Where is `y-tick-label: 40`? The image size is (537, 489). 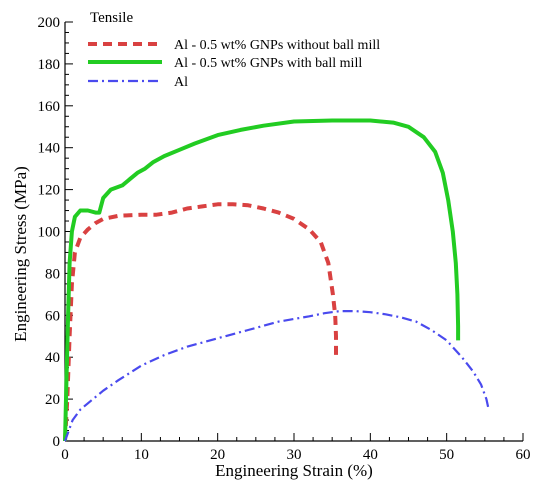 y-tick-label: 40 is located at coordinates (52, 358).